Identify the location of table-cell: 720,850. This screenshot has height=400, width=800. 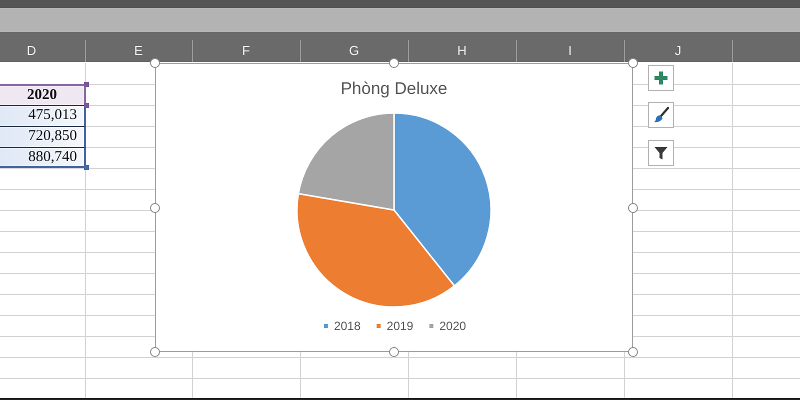
(43, 136).